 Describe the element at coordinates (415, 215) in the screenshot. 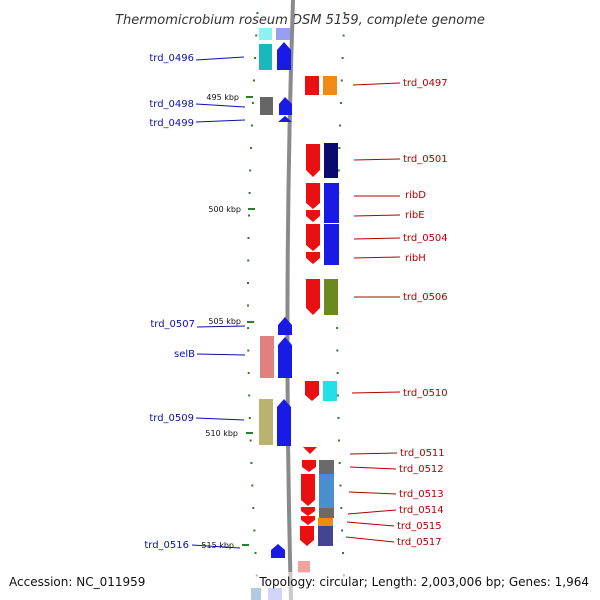

I see `gene-label-ribE: ribE` at that location.